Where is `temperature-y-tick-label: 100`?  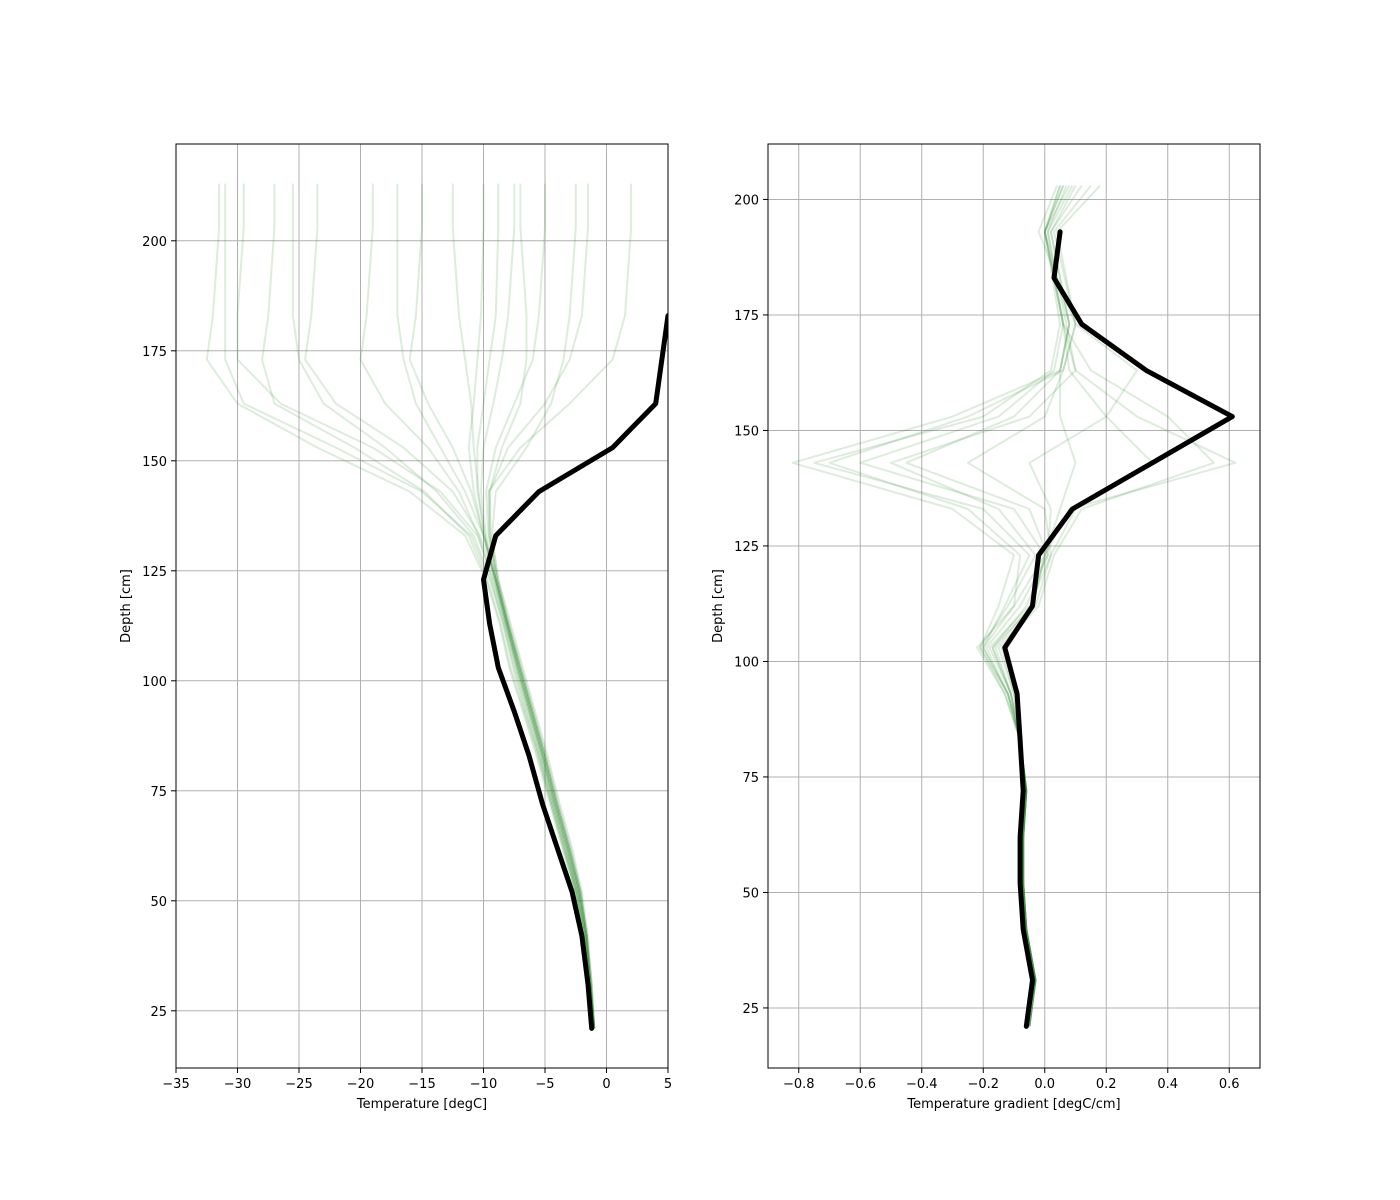 temperature-y-tick-label: 100 is located at coordinates (154, 682).